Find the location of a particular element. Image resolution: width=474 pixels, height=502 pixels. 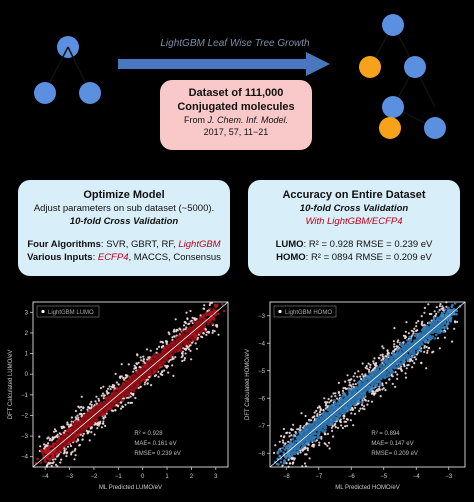

stat-label: RMSE= 0.239 eV is located at coordinates (157, 454).